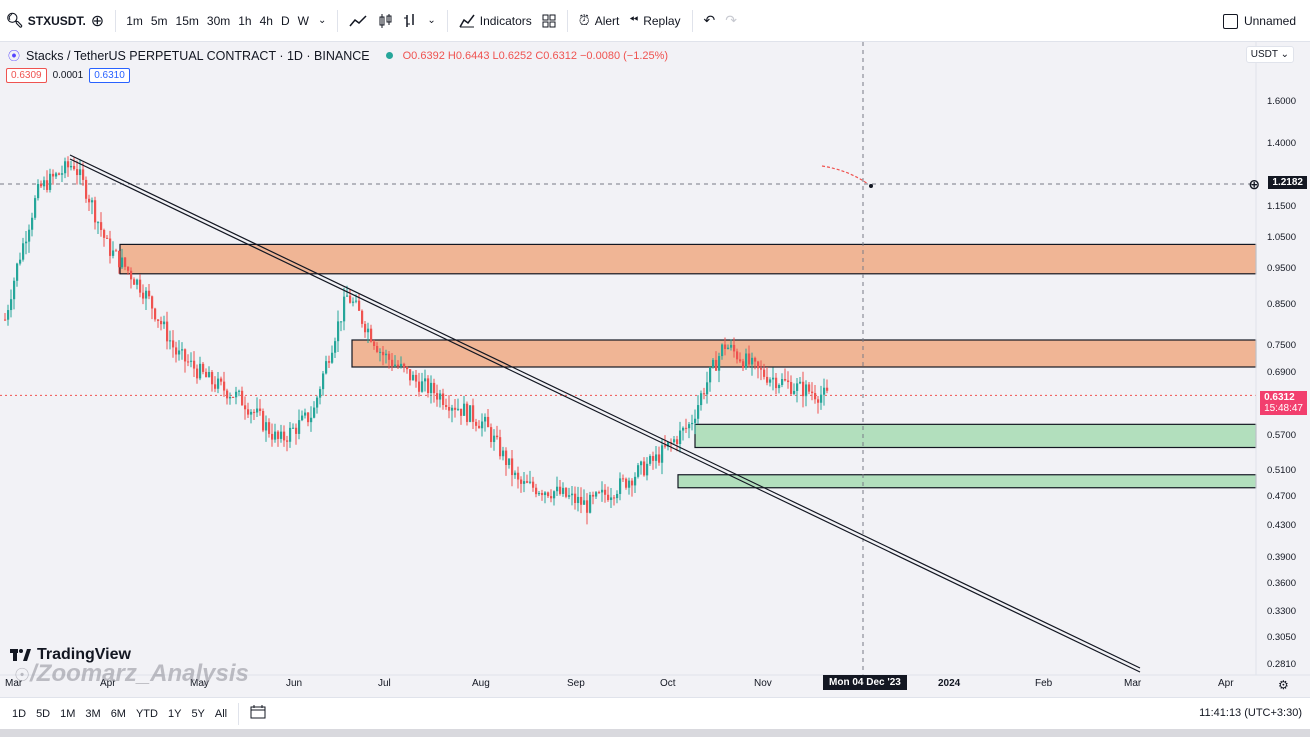 The width and height of the screenshot is (1310, 737). I want to click on range-ytd: YTD, so click(146, 713).